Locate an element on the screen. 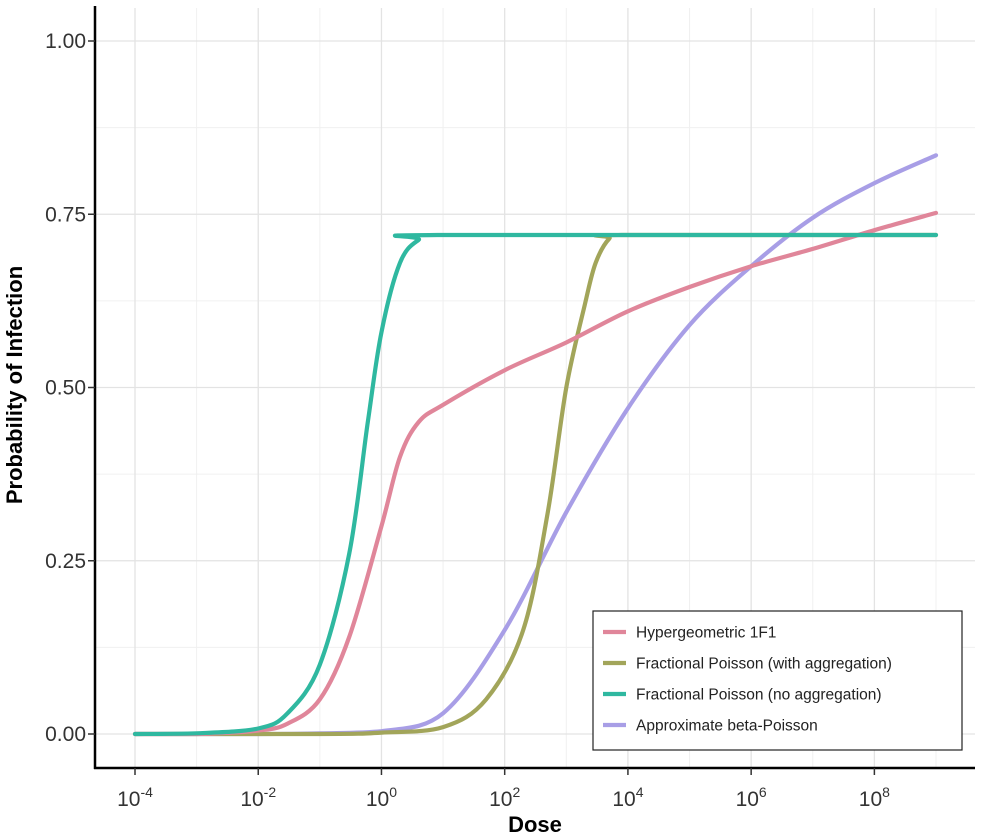 The image size is (981, 837). x-tick-label: 10⁸ is located at coordinates (874, 797).